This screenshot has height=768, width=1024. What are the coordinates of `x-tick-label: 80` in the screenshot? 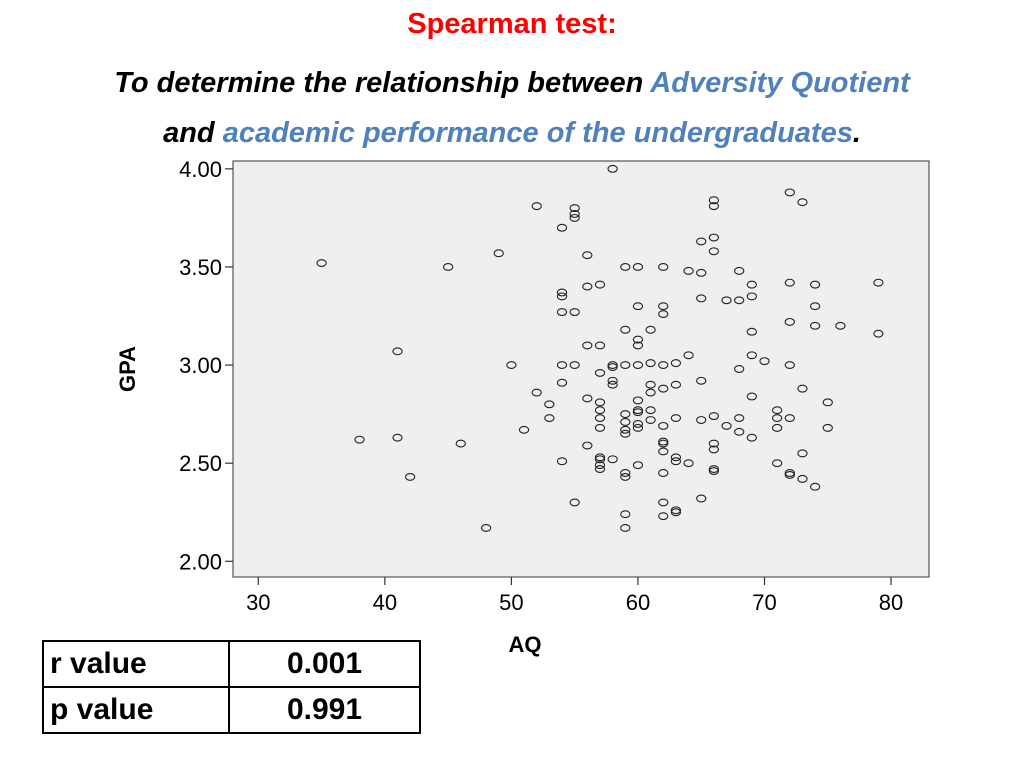 It's located at (891, 602).